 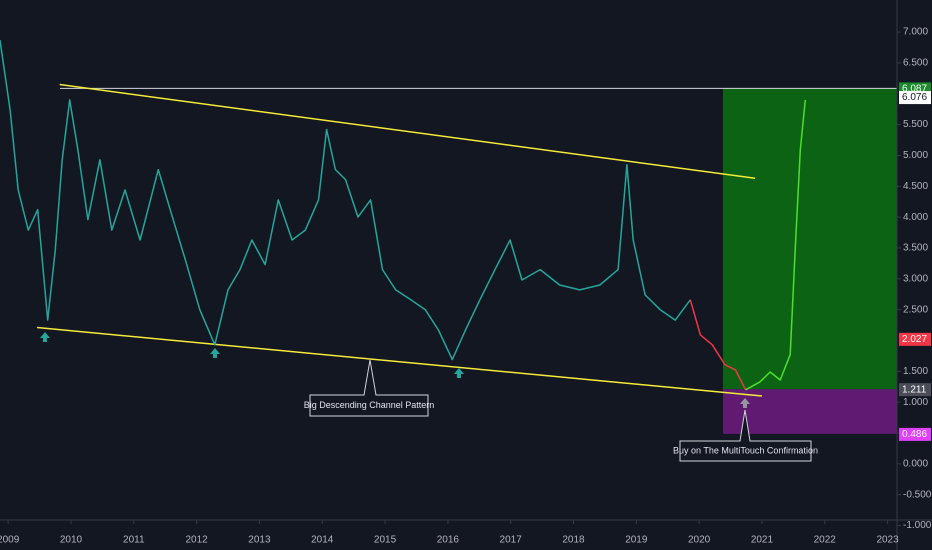 What do you see at coordinates (914, 89) in the screenshot?
I see `price-label: 6.087` at bounding box center [914, 89].